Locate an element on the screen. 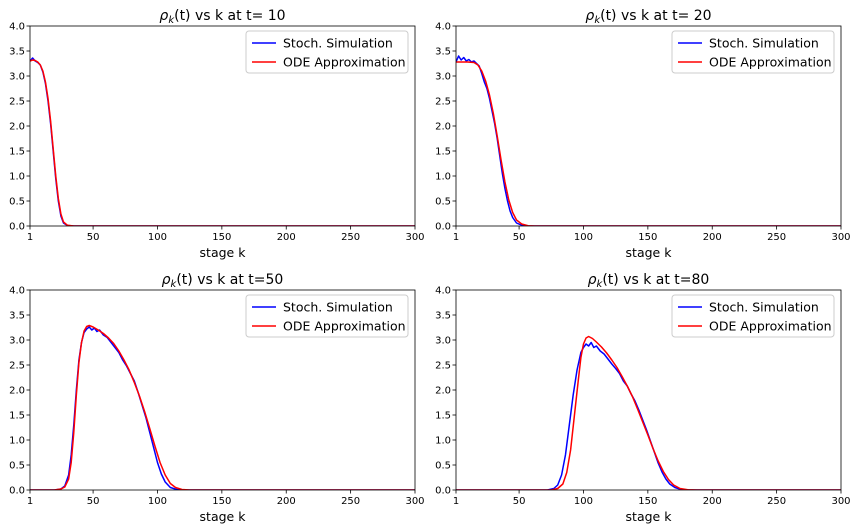 The image size is (856, 531). series-line-stochastic is located at coordinates (648, 415).